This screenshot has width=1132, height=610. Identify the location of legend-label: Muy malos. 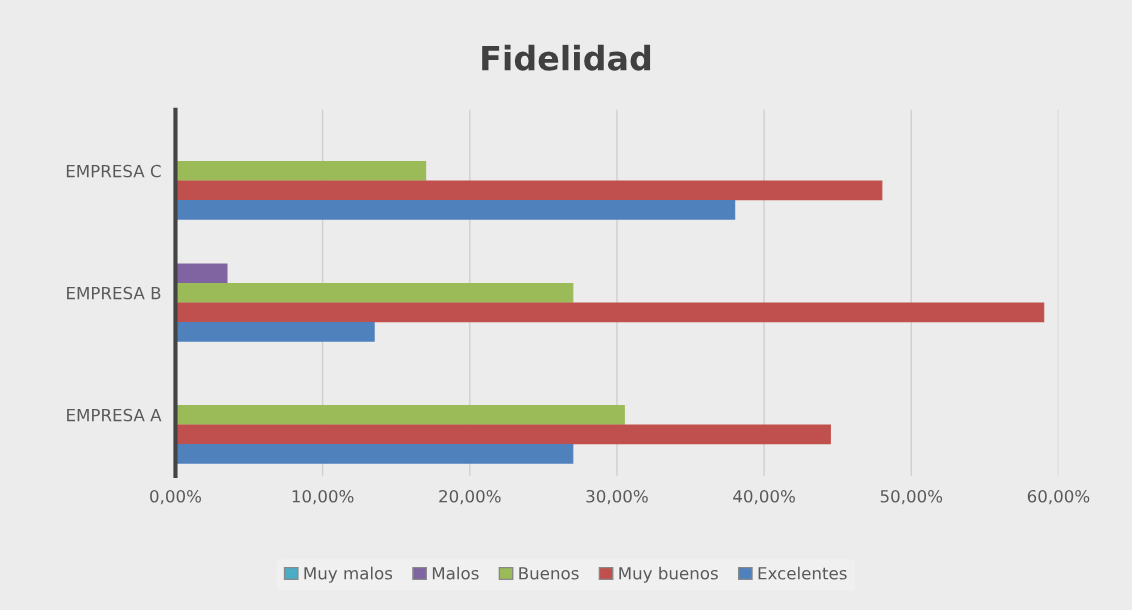
(348, 574).